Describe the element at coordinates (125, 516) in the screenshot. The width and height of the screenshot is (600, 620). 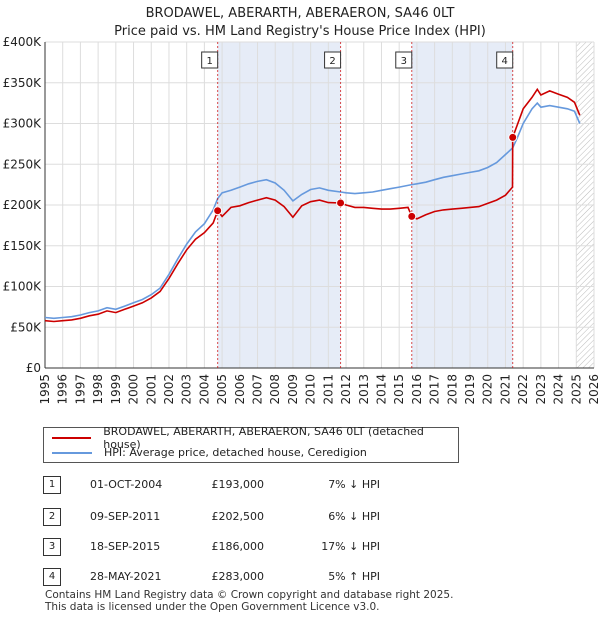
I see `transaction-date: 09-SEP-2011` at that location.